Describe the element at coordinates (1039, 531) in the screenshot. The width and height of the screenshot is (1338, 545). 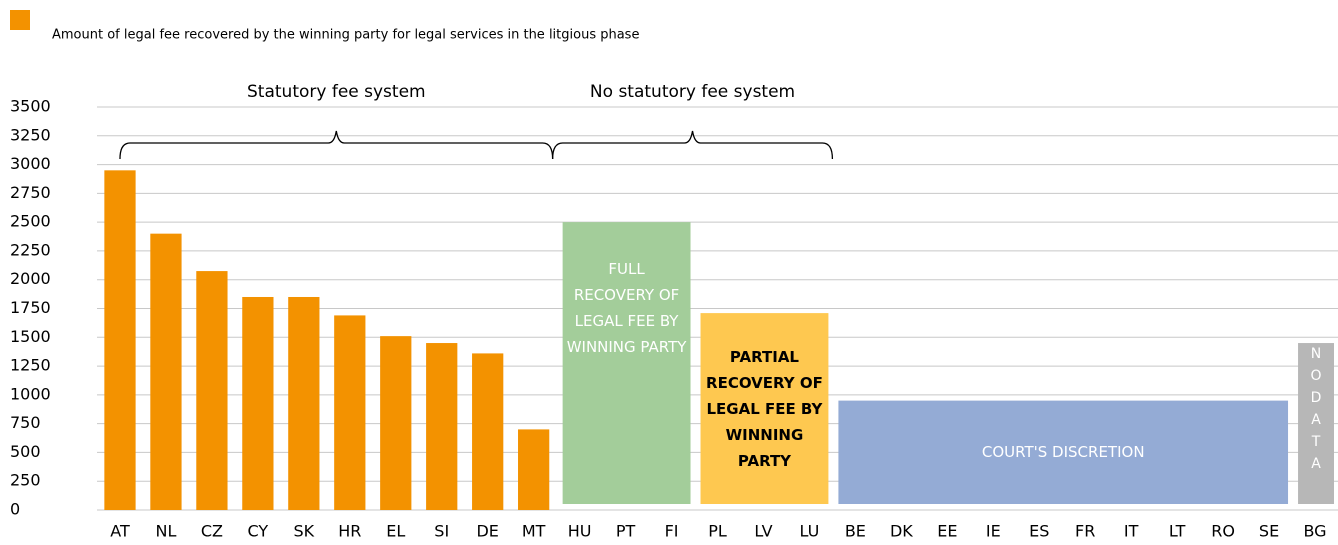
I see `x-tick-label: ES` at that location.